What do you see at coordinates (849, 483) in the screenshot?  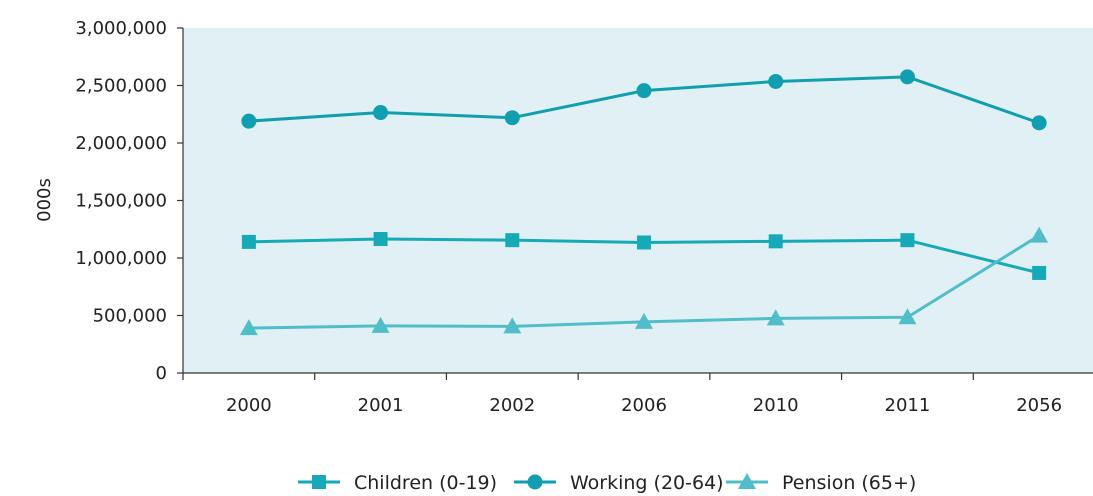 I see `legend-label: Pension (65+)` at bounding box center [849, 483].